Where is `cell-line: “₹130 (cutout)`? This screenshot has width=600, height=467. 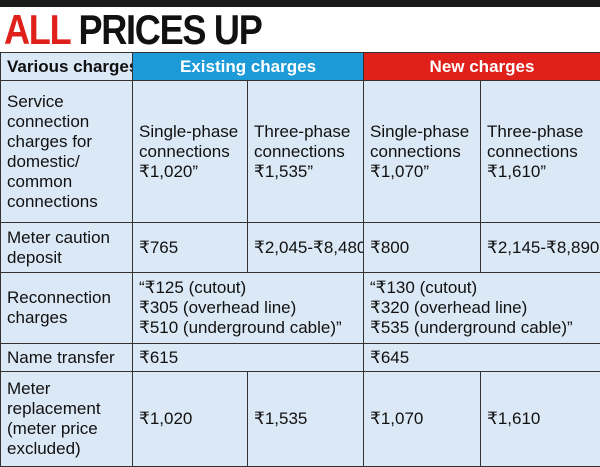
cell-line: “₹130 (cutout) is located at coordinates (424, 287).